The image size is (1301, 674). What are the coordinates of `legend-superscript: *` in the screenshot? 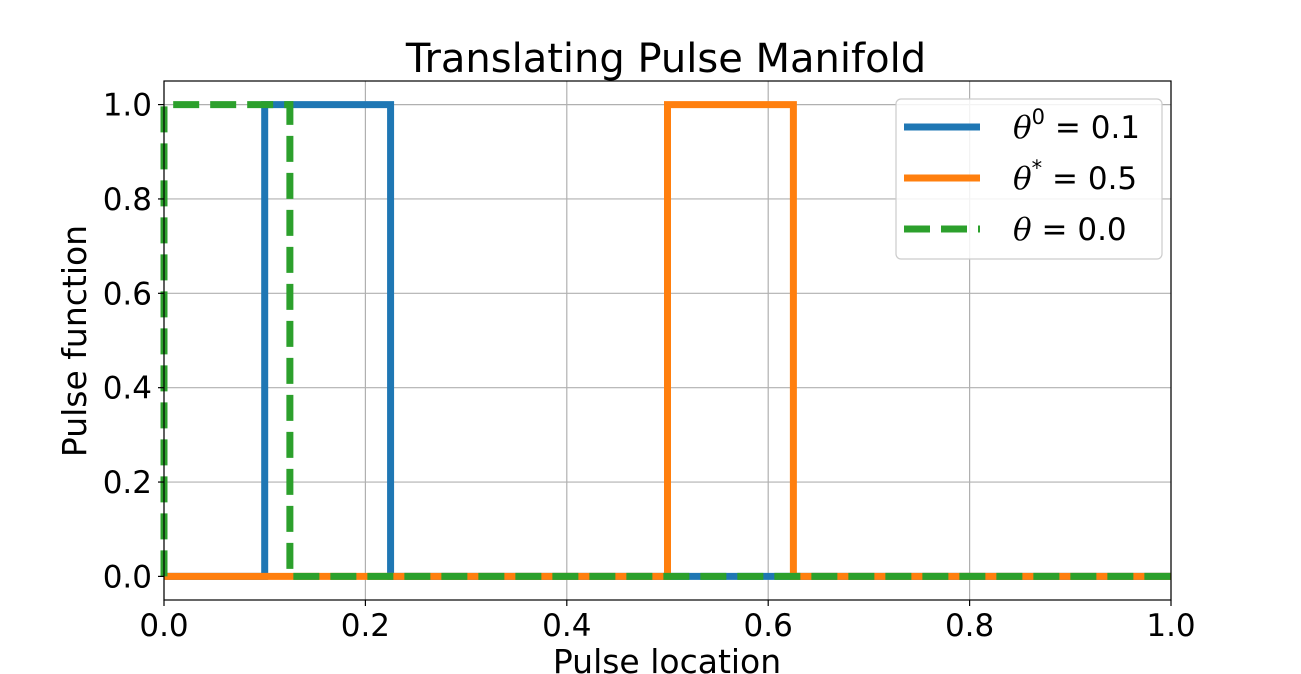 It's located at (1037, 168).